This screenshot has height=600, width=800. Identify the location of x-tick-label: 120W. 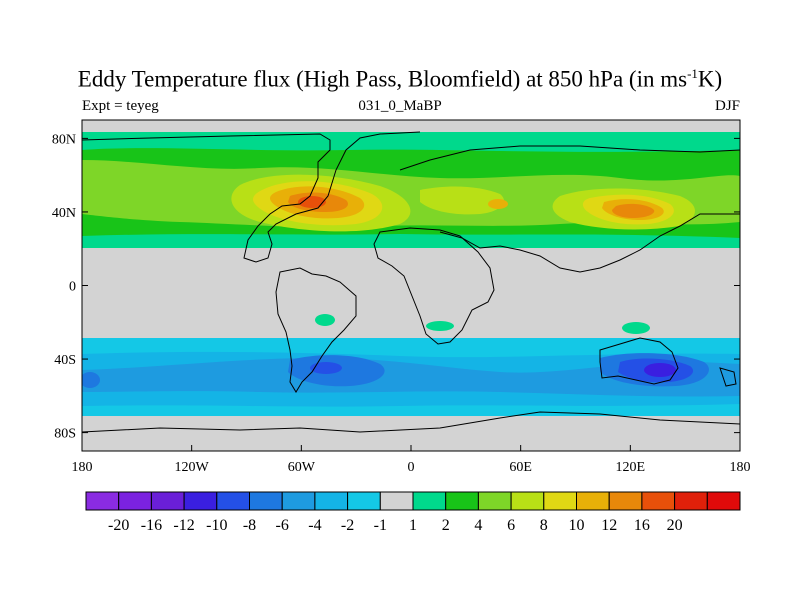
(192, 467).